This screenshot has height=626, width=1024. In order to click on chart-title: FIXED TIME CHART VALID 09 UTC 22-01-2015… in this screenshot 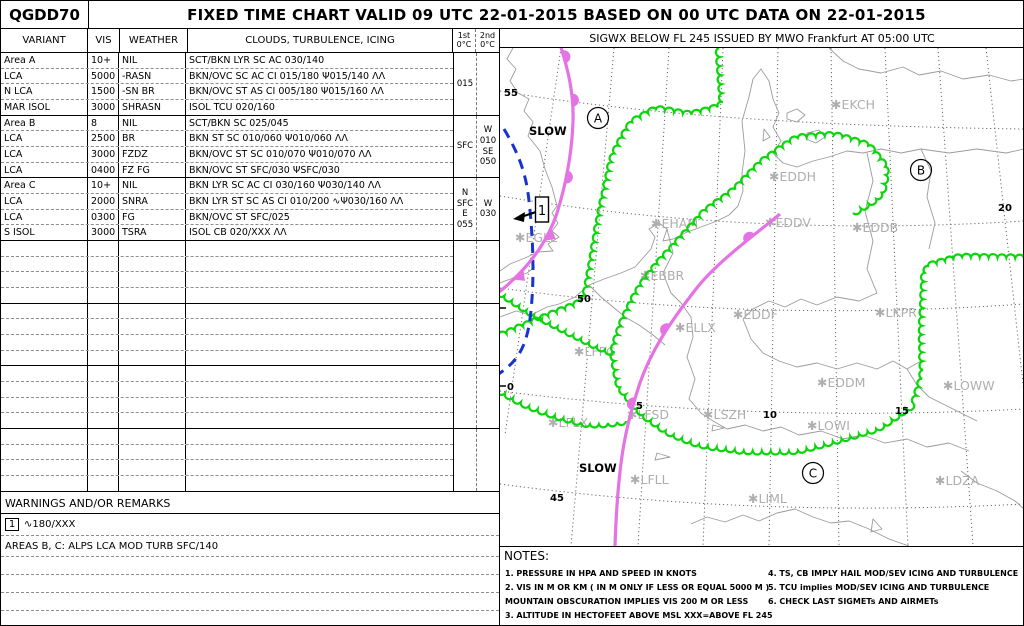, I will do `click(556, 14)`.